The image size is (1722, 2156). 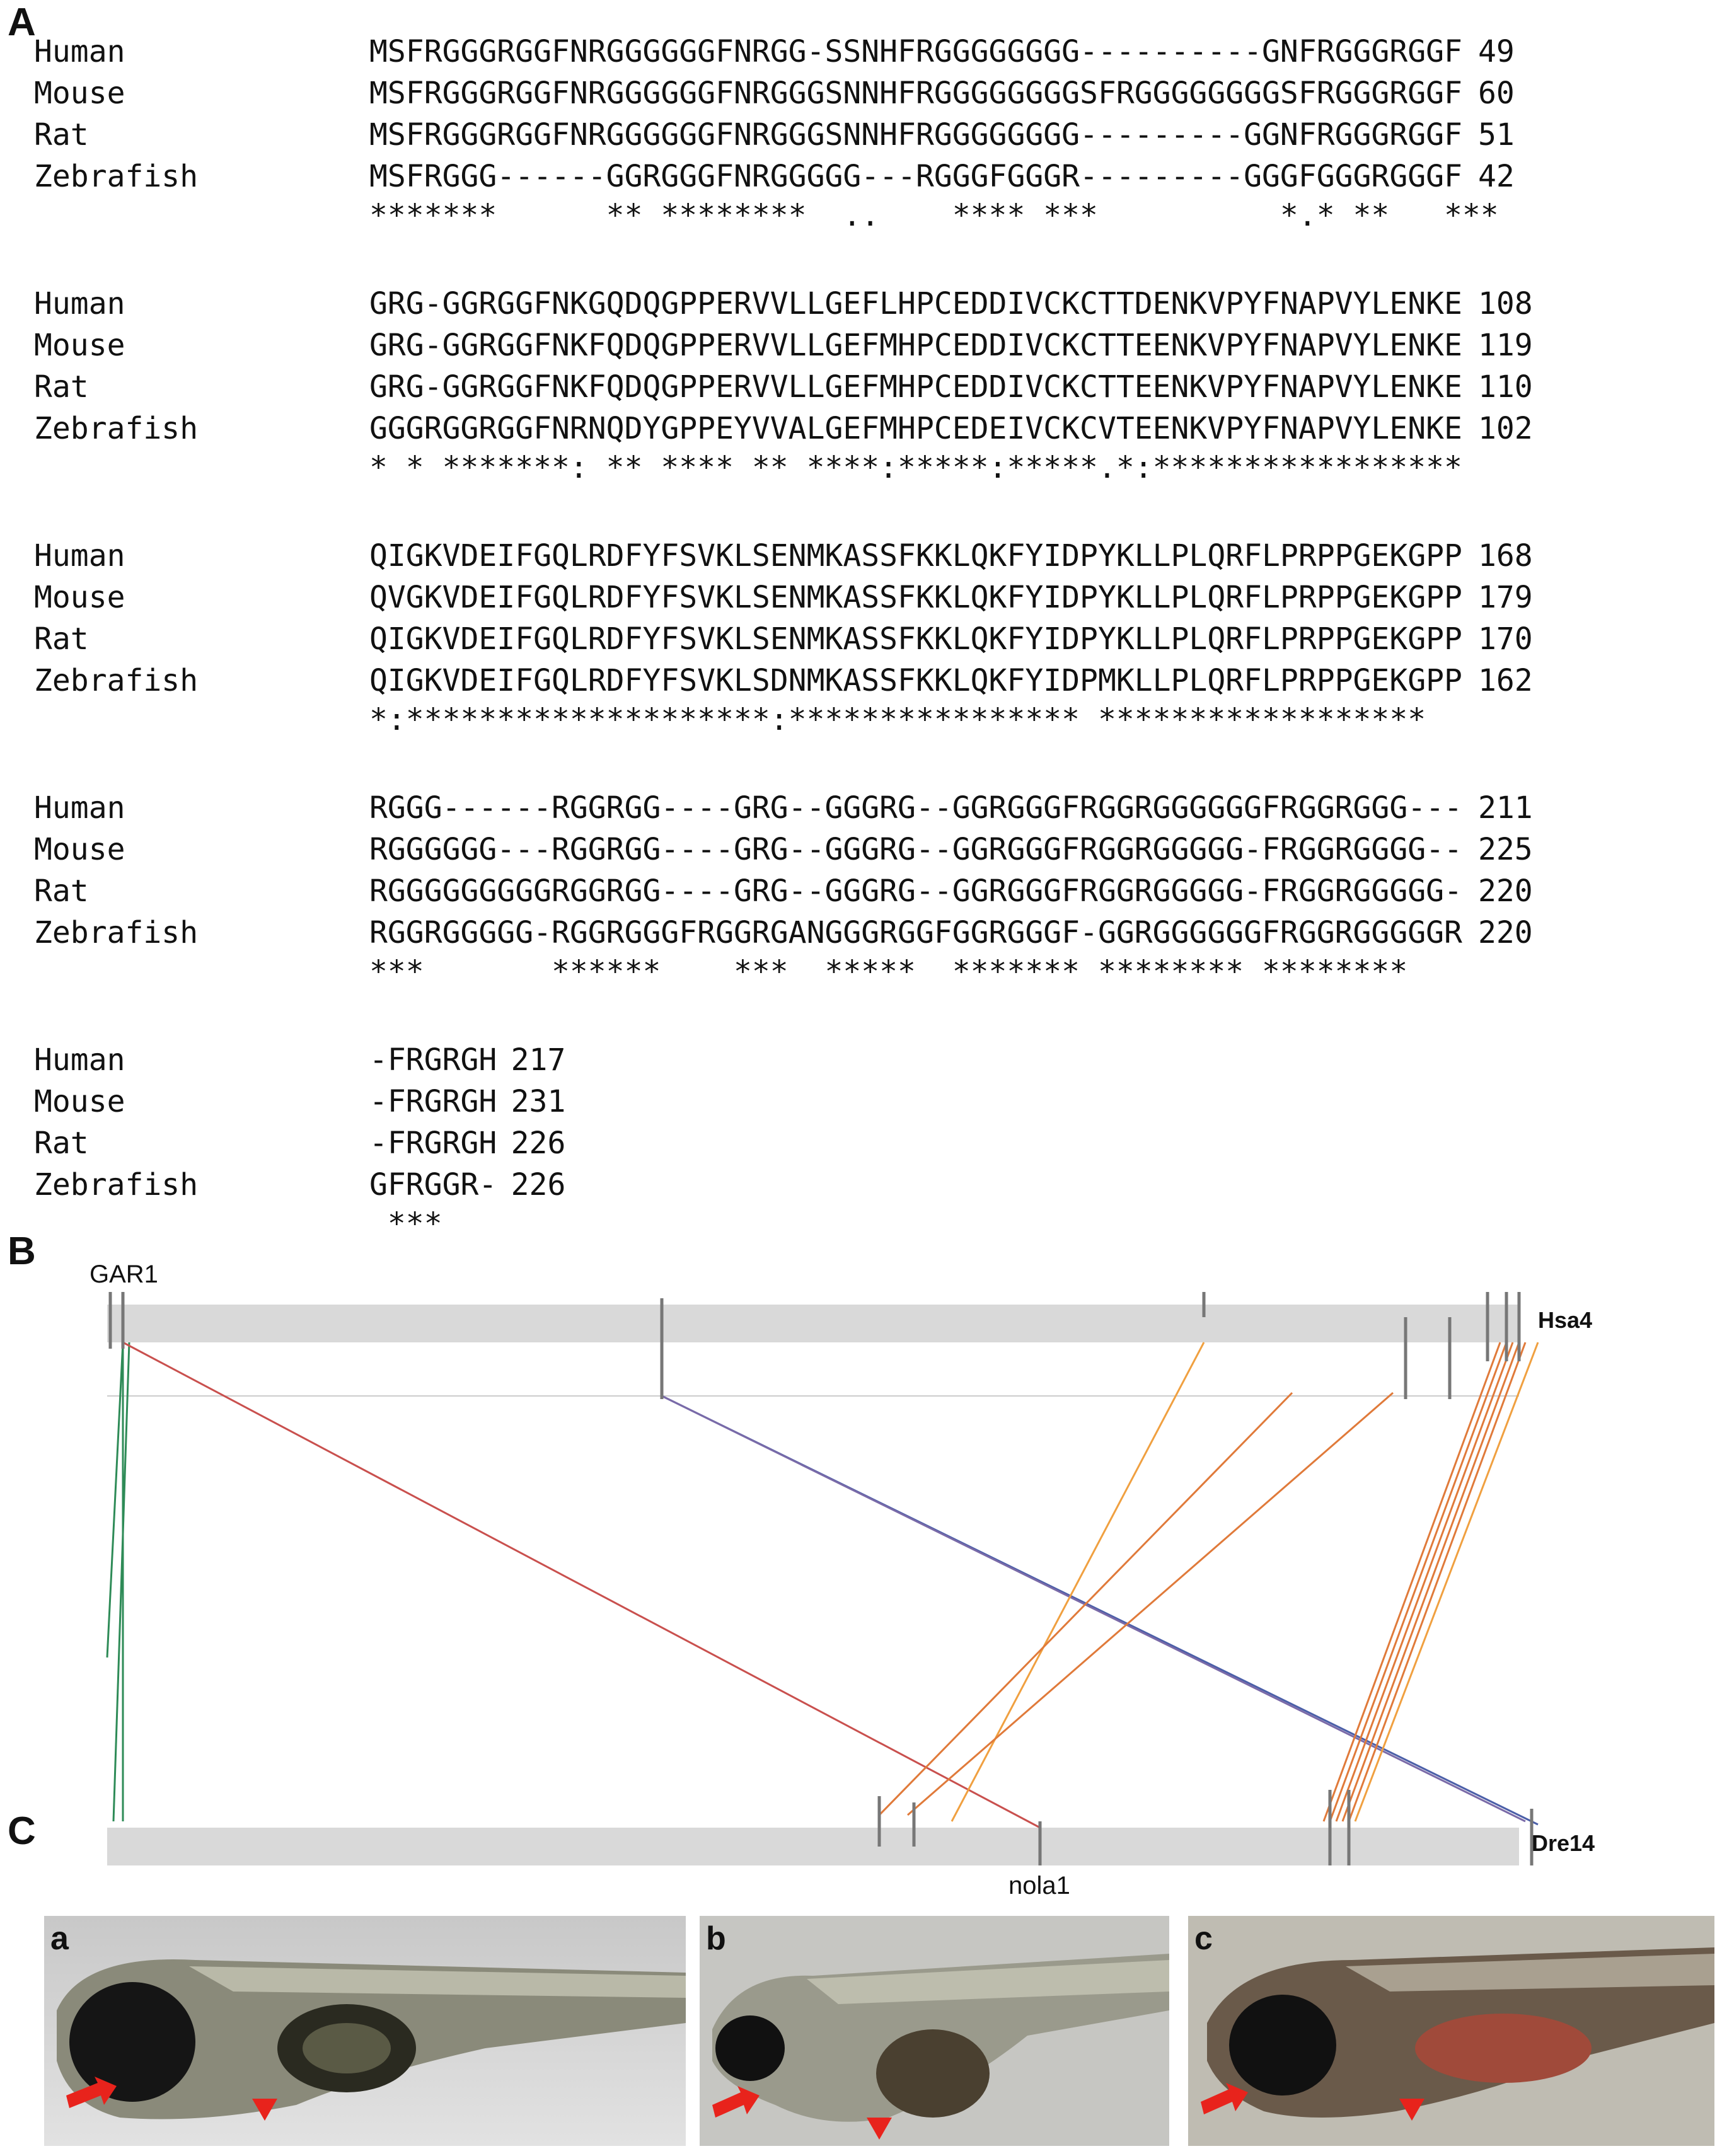 What do you see at coordinates (1506, 345) in the screenshot?
I see `residue-count: 119` at bounding box center [1506, 345].